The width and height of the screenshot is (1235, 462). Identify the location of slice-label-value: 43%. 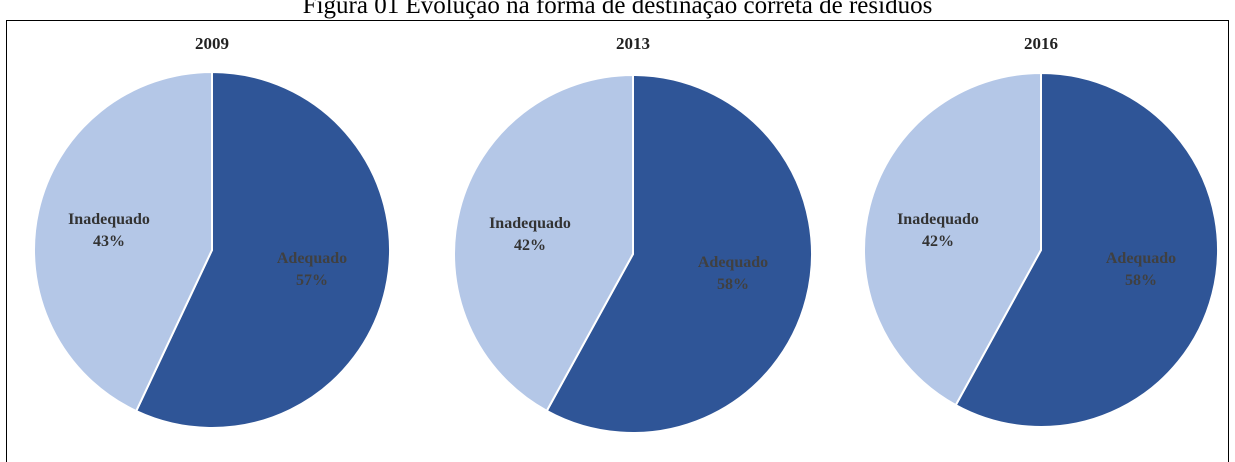
(109, 241).